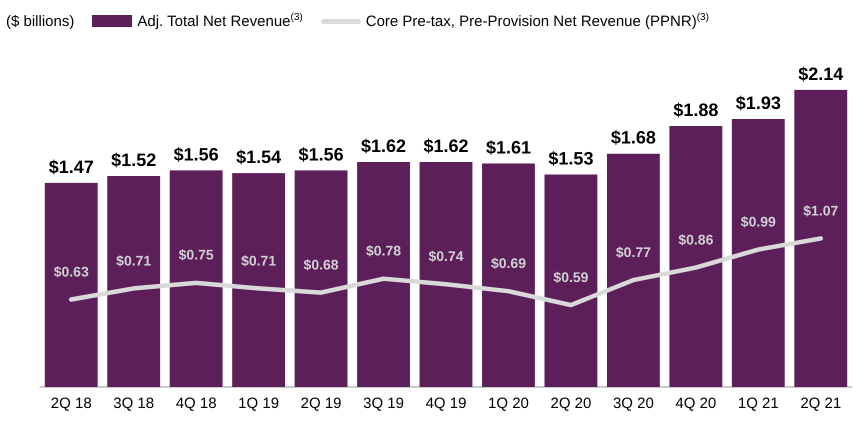 This screenshot has height=425, width=866. Describe the element at coordinates (196, 254) in the screenshot. I see `data-label: $0.75` at that location.